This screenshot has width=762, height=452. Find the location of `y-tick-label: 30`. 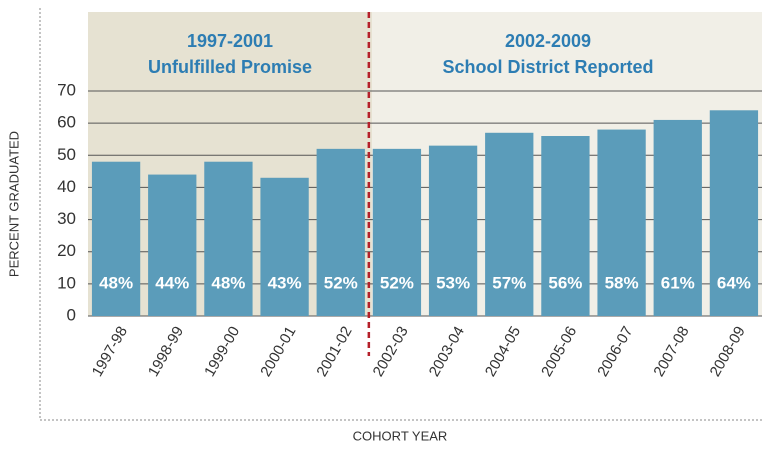

y-tick-label: 30 is located at coordinates (66, 218).